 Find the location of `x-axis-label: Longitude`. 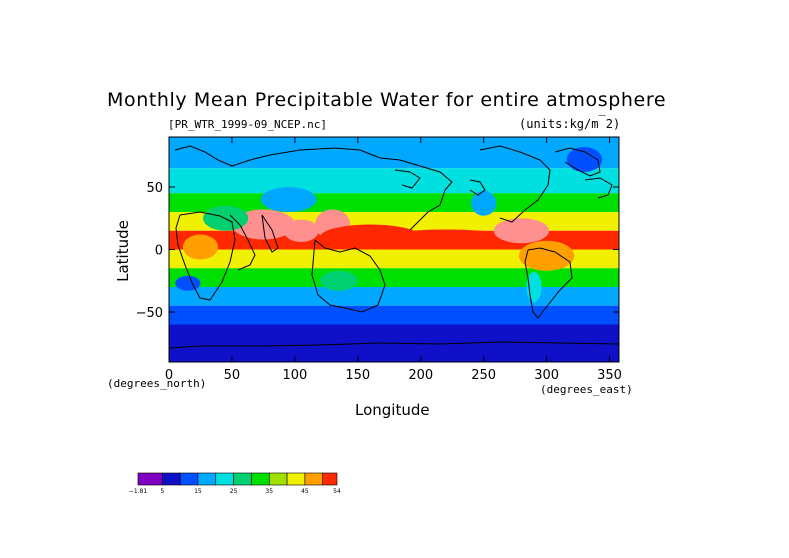

x-axis-label: Longitude is located at coordinates (392, 410).